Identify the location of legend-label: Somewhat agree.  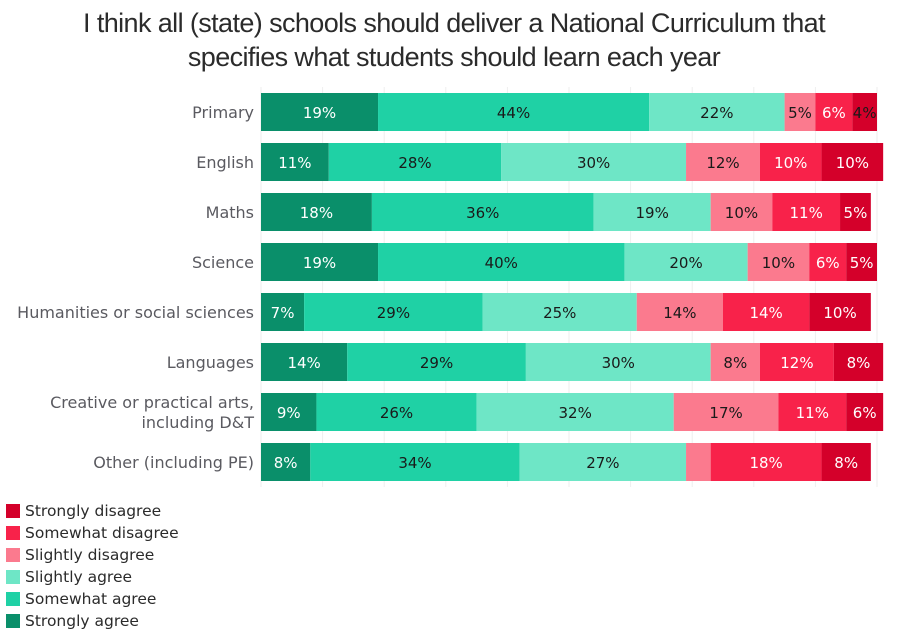
(91, 599).